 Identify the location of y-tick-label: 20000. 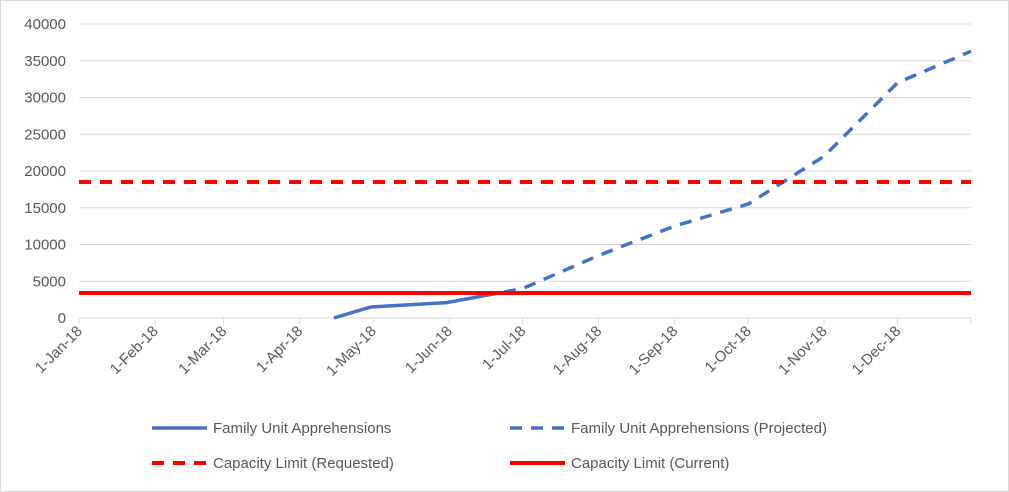
(45, 171).